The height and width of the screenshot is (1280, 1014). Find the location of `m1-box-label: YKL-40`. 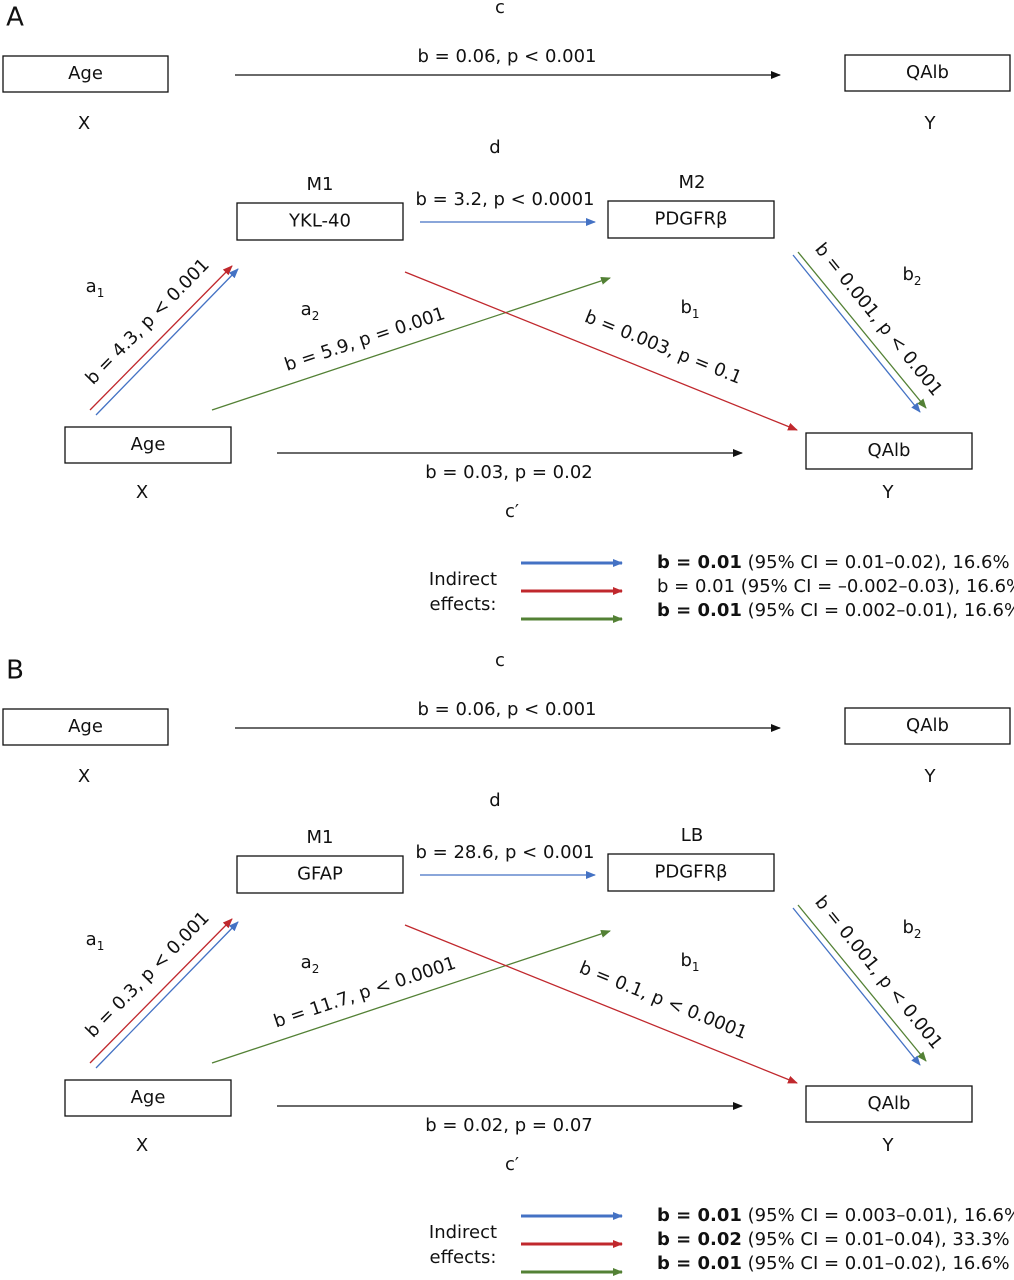

m1-box-label: YKL-40 is located at coordinates (319, 221).